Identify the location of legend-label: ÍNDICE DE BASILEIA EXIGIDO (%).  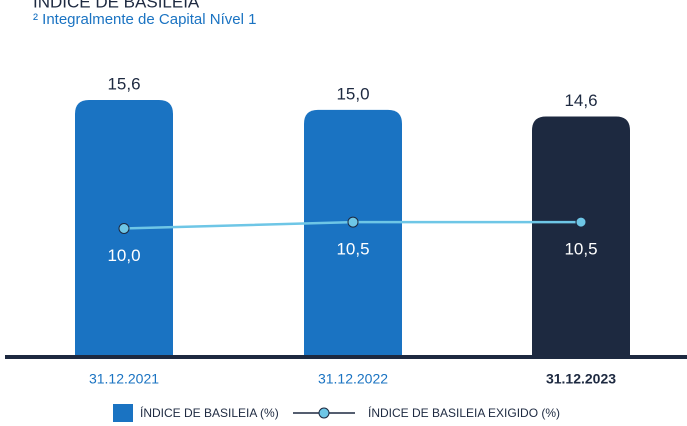
(464, 412).